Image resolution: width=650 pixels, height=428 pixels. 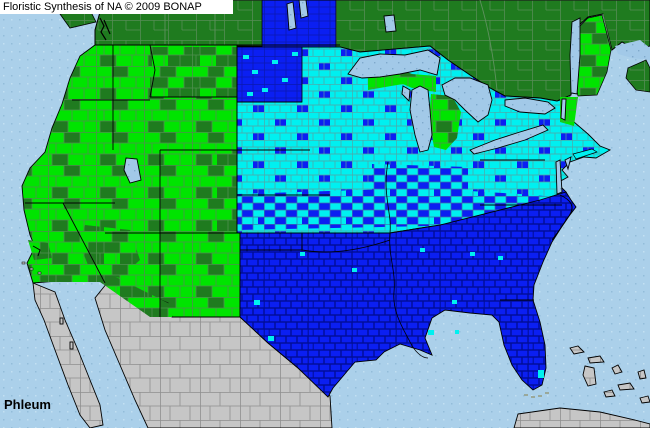 I want to click on scattered-cyan-counties-south, so click(x=399, y=313).